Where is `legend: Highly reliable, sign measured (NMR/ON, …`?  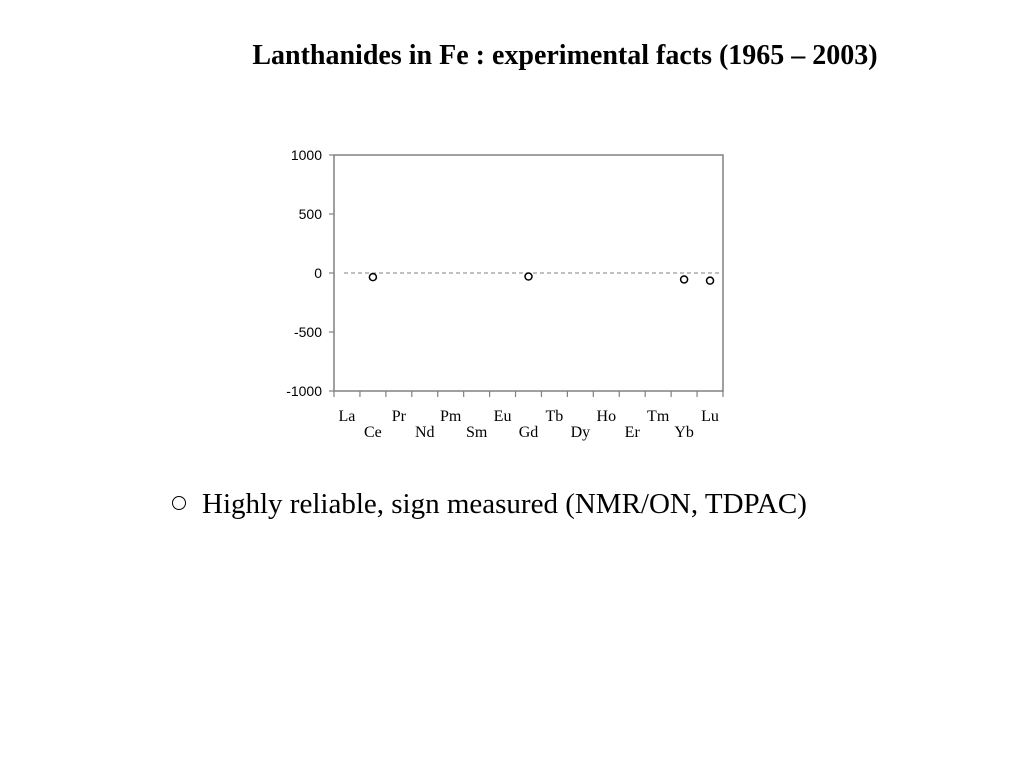 legend: Highly reliable, sign measured (NMR/ON, … is located at coordinates (489, 504).